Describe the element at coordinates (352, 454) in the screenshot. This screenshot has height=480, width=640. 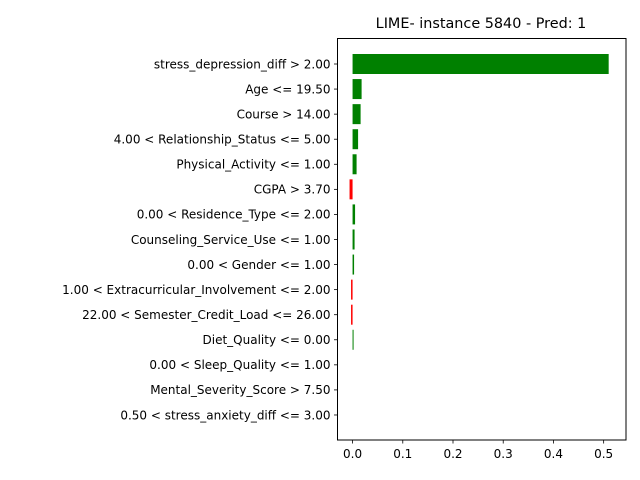
I see `x-tick-label-0: 0.0` at that location.